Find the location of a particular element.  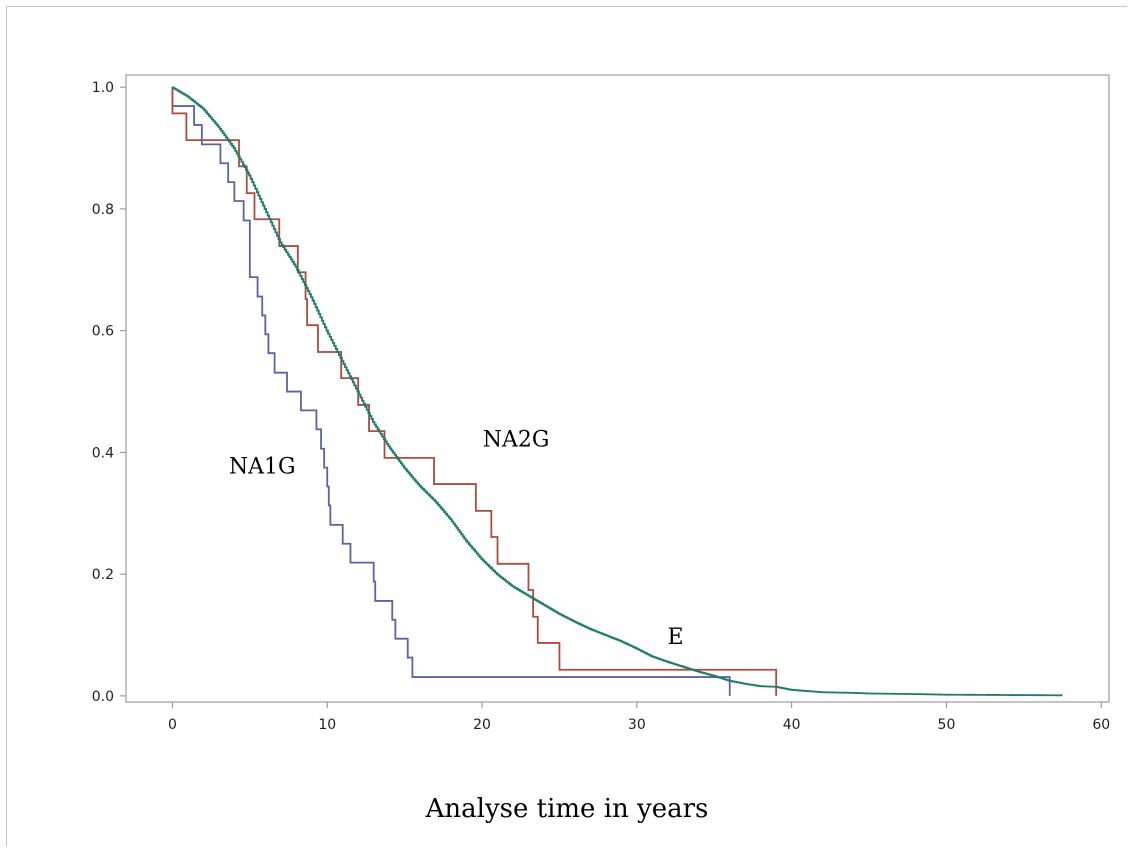

x-tick-label: 20 is located at coordinates (482, 725).